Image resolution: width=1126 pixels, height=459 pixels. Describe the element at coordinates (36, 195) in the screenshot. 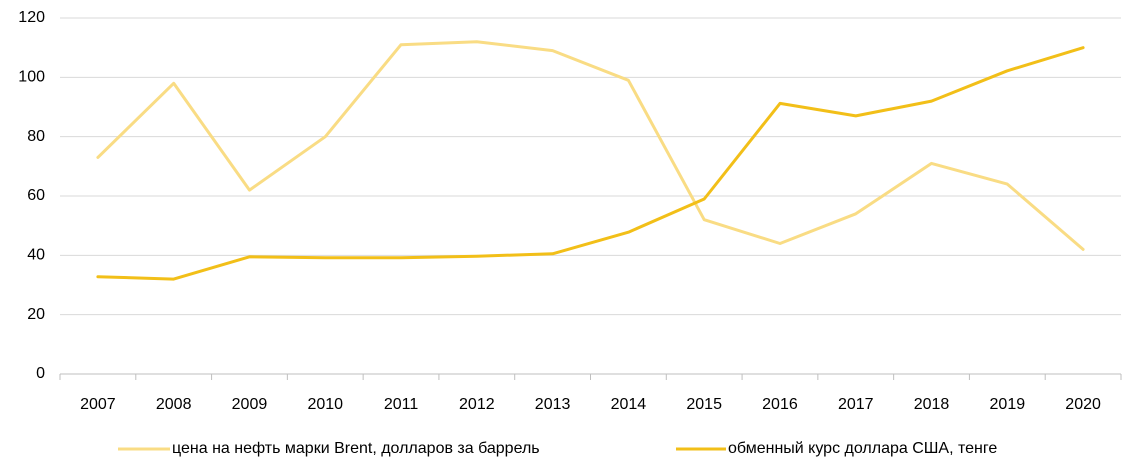

I see `y-tick-label: 60` at that location.